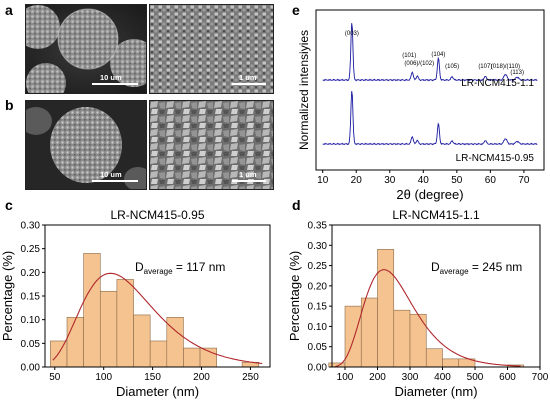 The width and height of the screenshot is (550, 410). I want to click on x-tick-label: 300, so click(410, 377).